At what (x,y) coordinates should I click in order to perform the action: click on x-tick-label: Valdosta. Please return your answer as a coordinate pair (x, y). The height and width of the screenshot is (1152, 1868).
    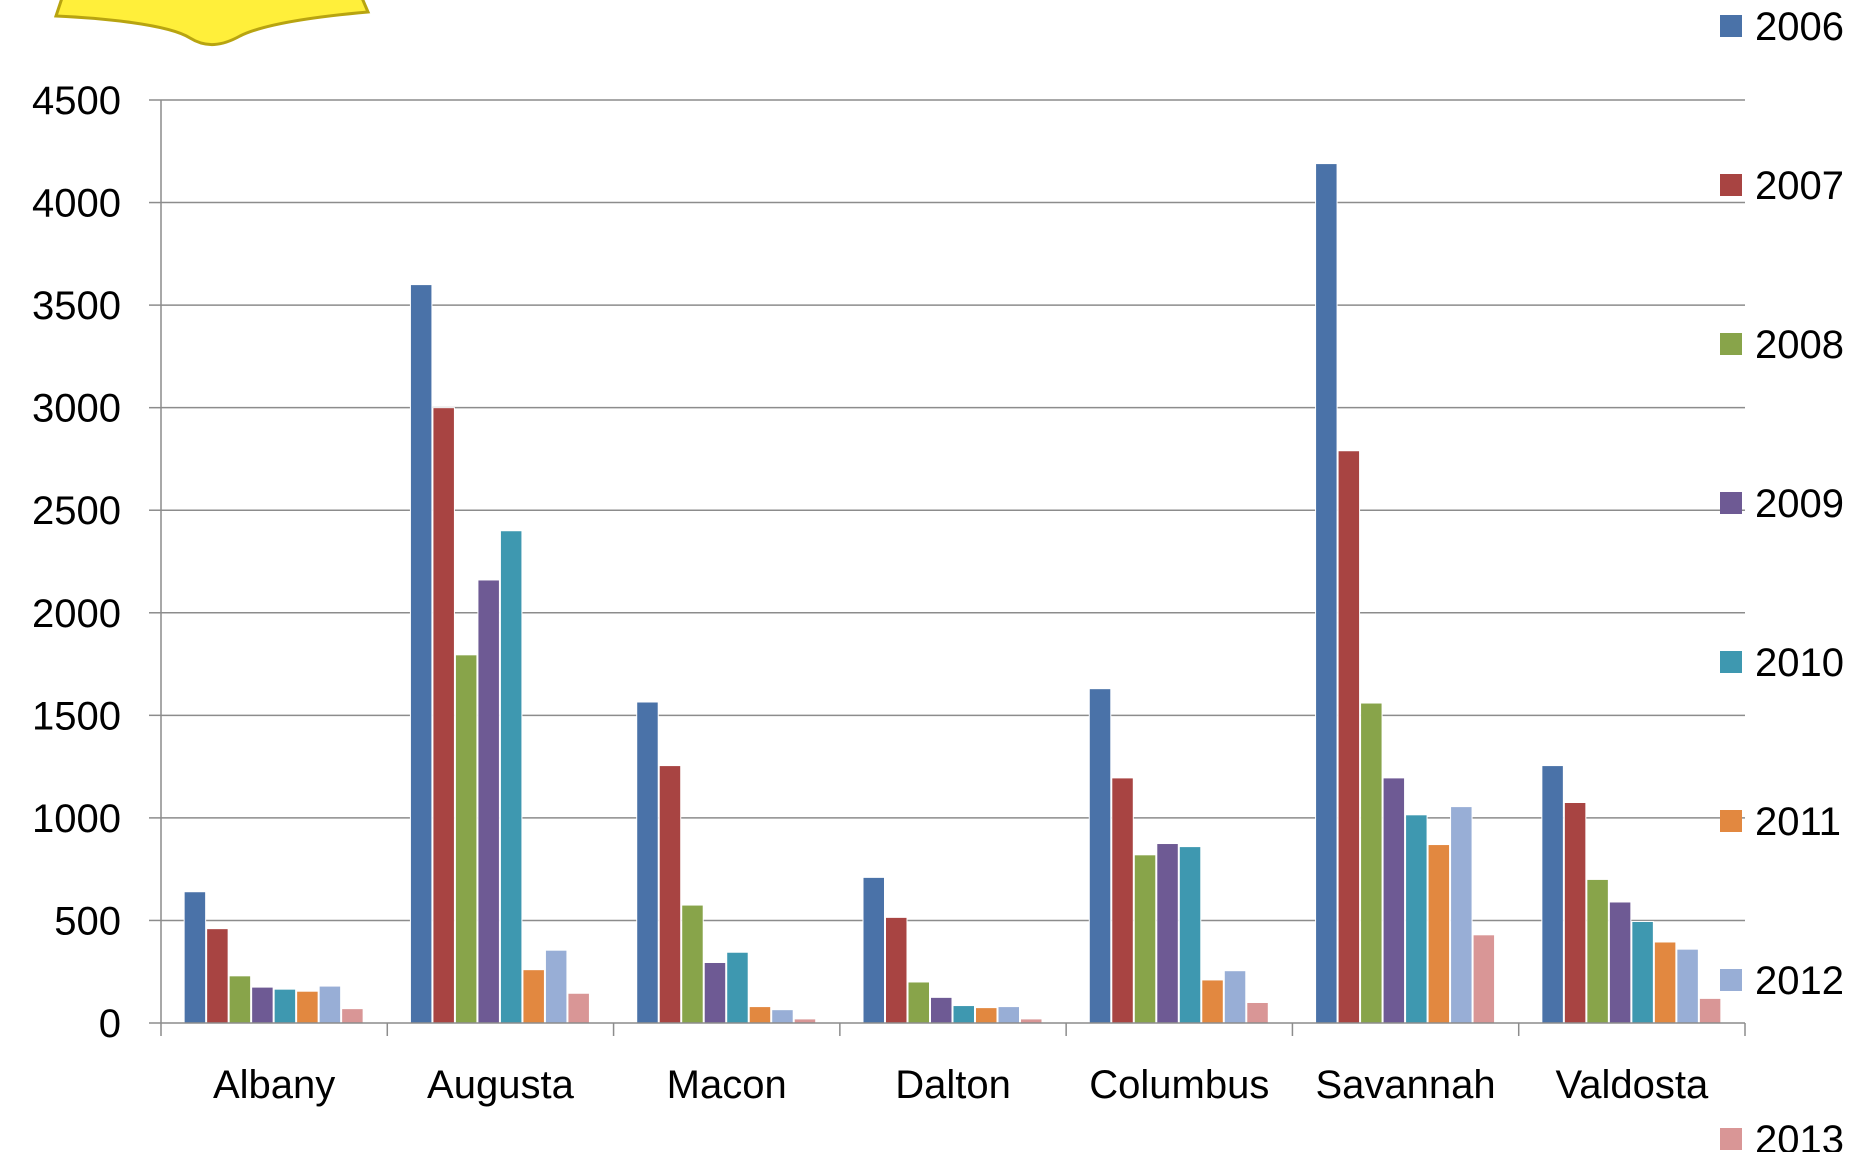
    Looking at the image, I should click on (1632, 1085).